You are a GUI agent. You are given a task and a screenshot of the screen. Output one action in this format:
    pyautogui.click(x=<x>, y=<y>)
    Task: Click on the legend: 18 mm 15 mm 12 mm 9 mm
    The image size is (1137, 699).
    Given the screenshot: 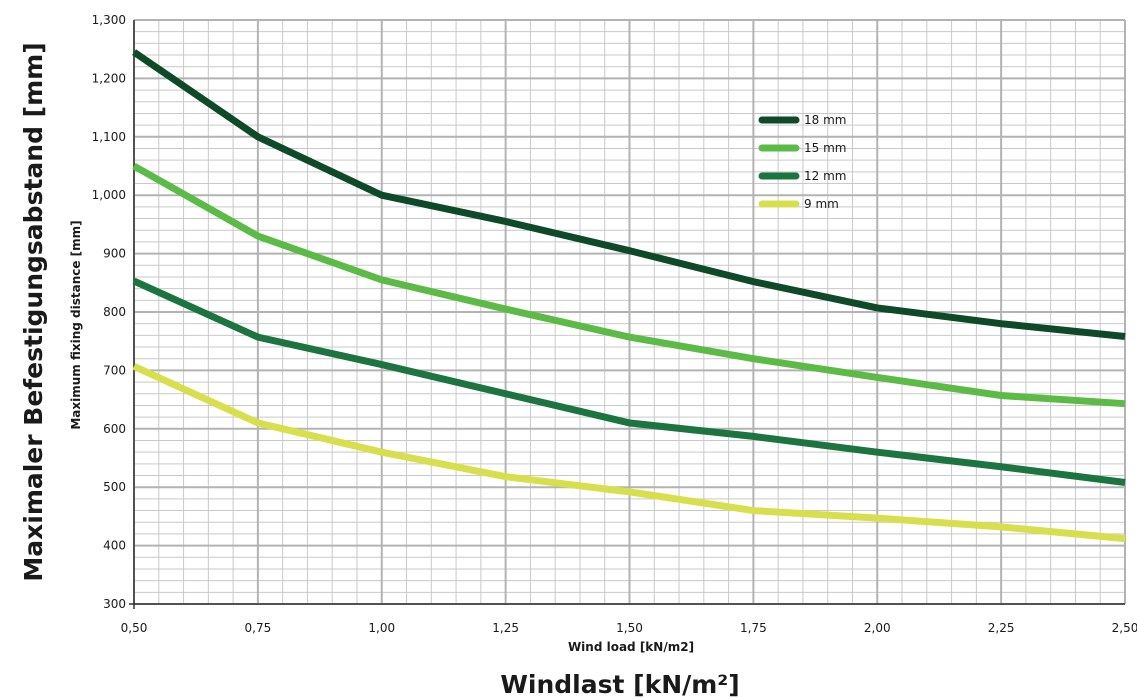 What is the action you would take?
    pyautogui.click(x=802, y=162)
    